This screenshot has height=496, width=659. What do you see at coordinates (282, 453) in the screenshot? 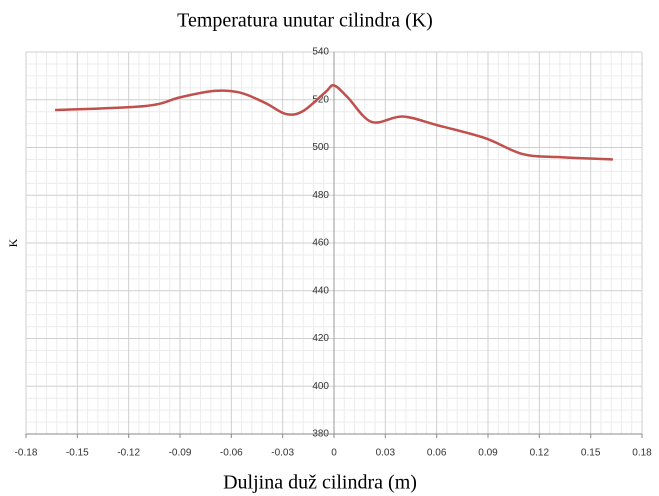
I see `x-tick-label: -0.03` at bounding box center [282, 453].